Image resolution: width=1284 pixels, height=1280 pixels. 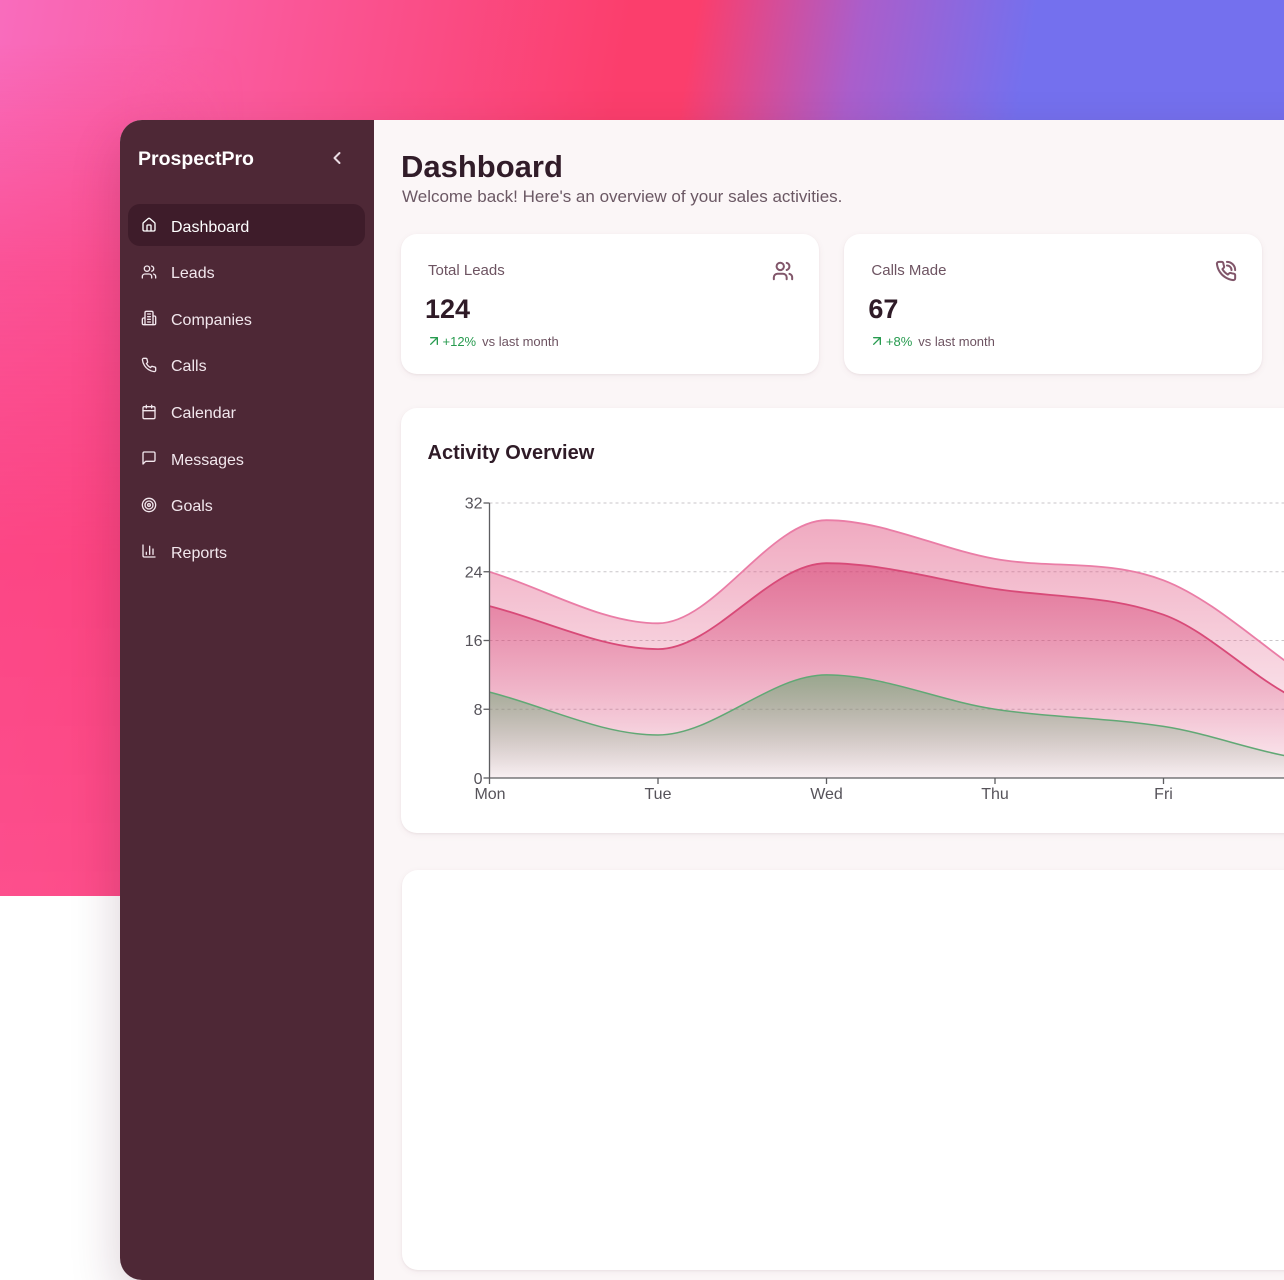 What do you see at coordinates (474, 504) in the screenshot?
I see `svg-text: 32` at bounding box center [474, 504].